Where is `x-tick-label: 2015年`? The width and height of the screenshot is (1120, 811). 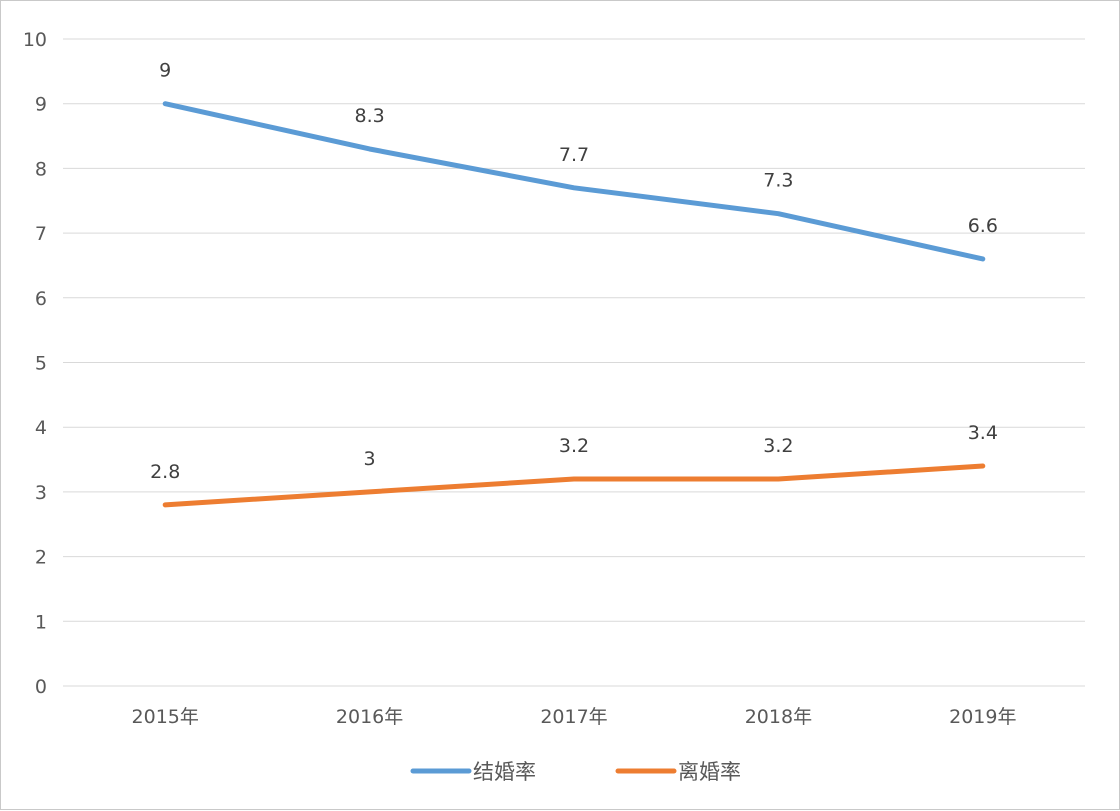 x-tick-label: 2015年 is located at coordinates (165, 717).